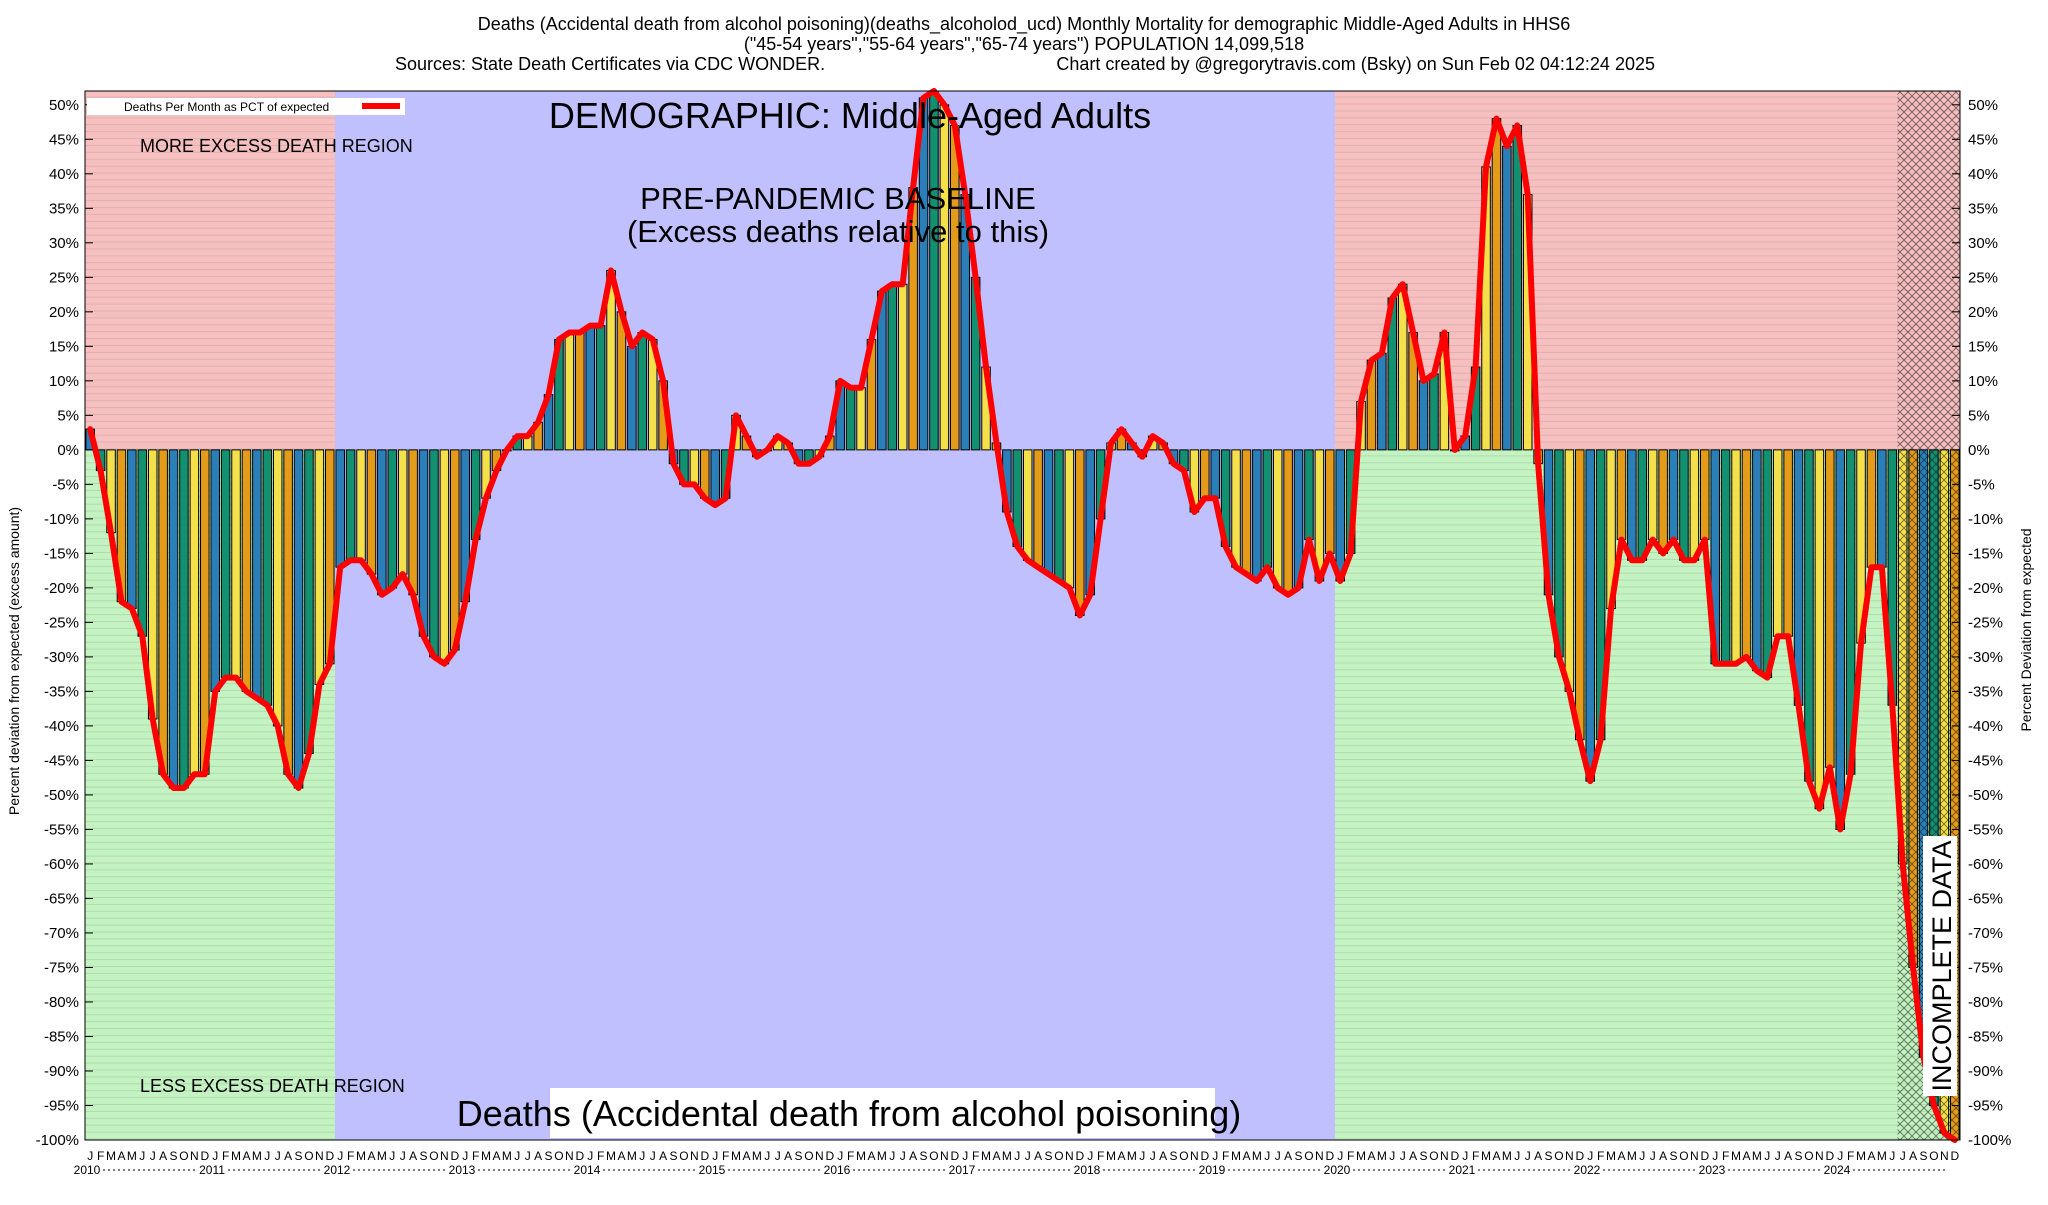 Image resolution: width=2048 pixels, height=1205 pixels. What do you see at coordinates (1985, 519) in the screenshot?
I see `y-tick-label-right--10: -10%` at bounding box center [1985, 519].